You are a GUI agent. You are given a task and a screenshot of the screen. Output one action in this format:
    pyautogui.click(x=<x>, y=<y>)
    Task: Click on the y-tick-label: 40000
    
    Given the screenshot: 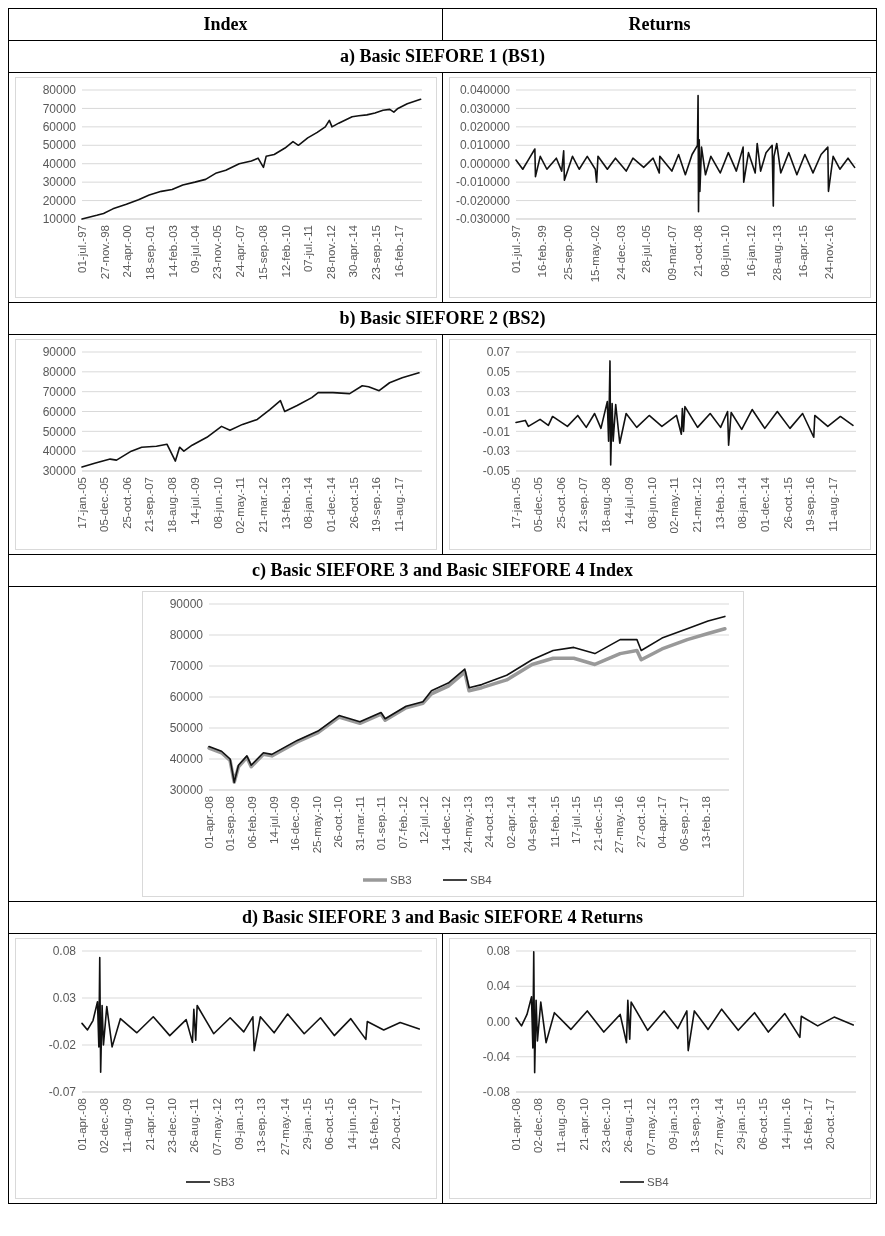 What is the action you would take?
    pyautogui.click(x=186, y=759)
    